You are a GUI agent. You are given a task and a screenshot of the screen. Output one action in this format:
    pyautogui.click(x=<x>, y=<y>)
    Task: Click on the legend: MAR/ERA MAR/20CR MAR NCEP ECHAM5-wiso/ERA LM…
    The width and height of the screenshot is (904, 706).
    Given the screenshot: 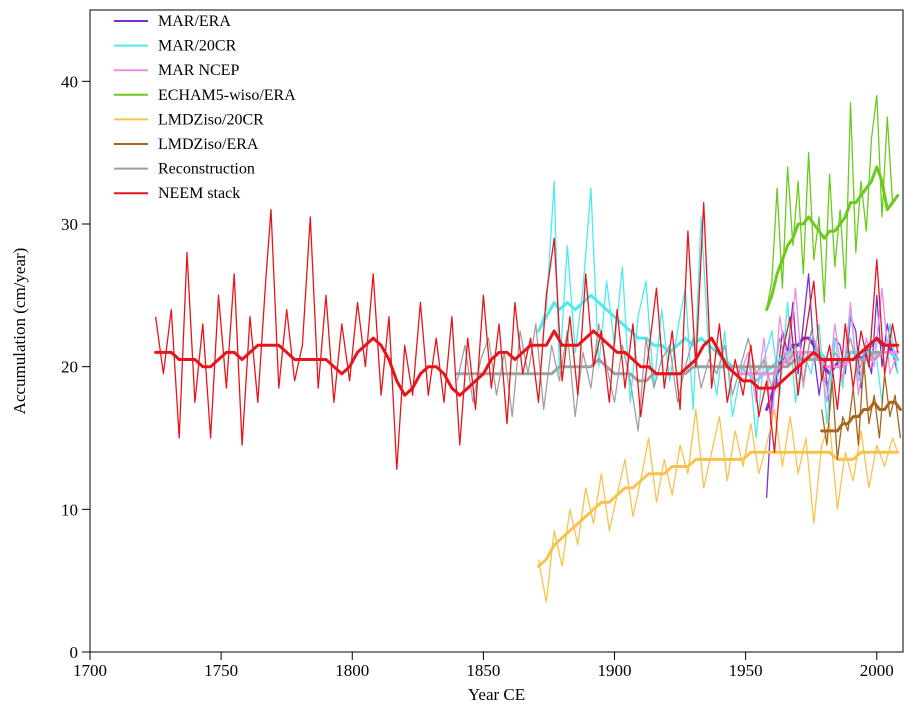 What is the action you would take?
    pyautogui.click(x=205, y=107)
    